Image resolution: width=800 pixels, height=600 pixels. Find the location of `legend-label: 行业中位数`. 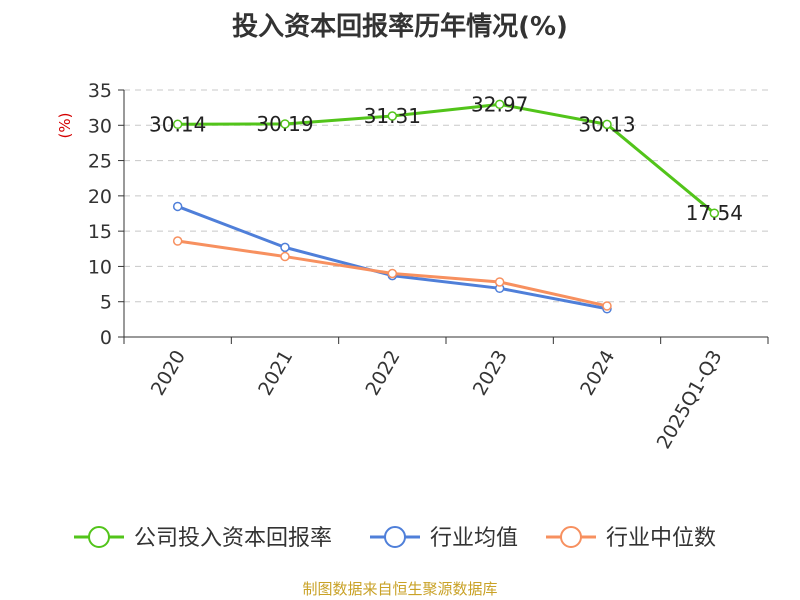

legend-label: 行业中位数 is located at coordinates (661, 538).